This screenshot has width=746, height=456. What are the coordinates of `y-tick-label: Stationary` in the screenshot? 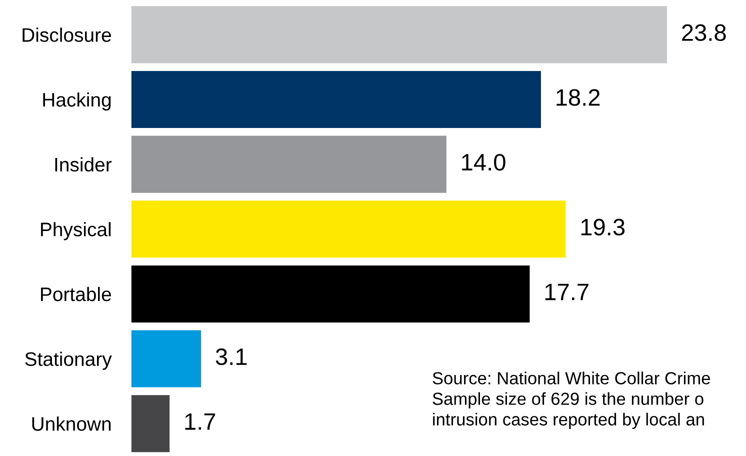 It's located at (68, 361).